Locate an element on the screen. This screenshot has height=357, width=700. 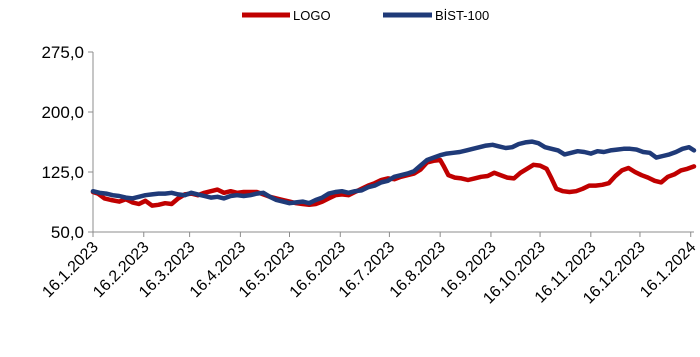
legend-label-bist100: BİST-100 is located at coordinates (462, 15).